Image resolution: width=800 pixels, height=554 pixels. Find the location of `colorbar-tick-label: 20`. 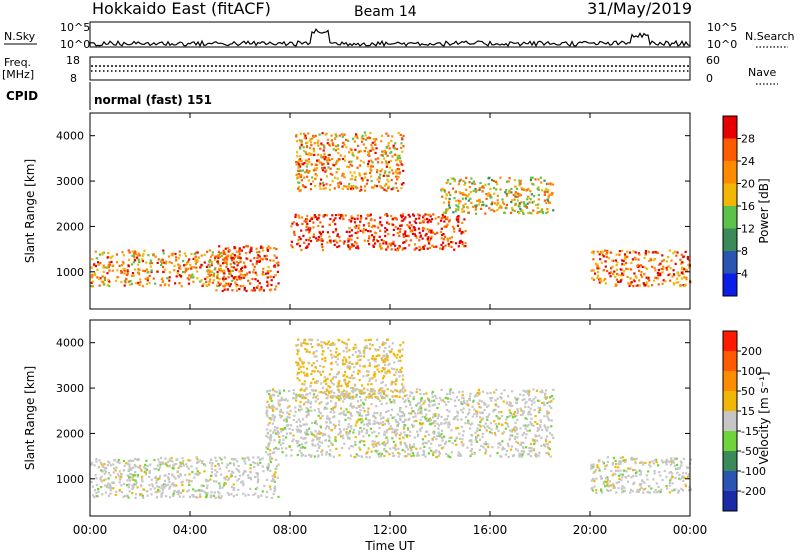

colorbar-tick-label: 20 is located at coordinates (748, 184).